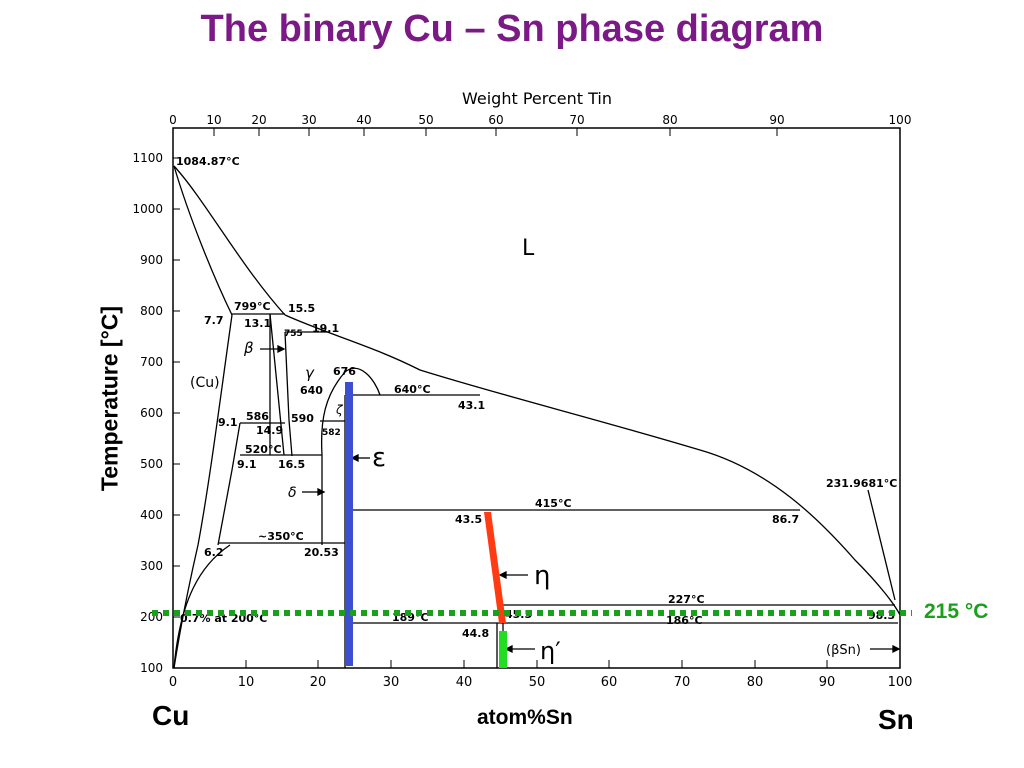 Image resolution: width=1024 pixels, height=768 pixels. What do you see at coordinates (827, 682) in the screenshot?
I see `at-tick-90: 90` at bounding box center [827, 682].